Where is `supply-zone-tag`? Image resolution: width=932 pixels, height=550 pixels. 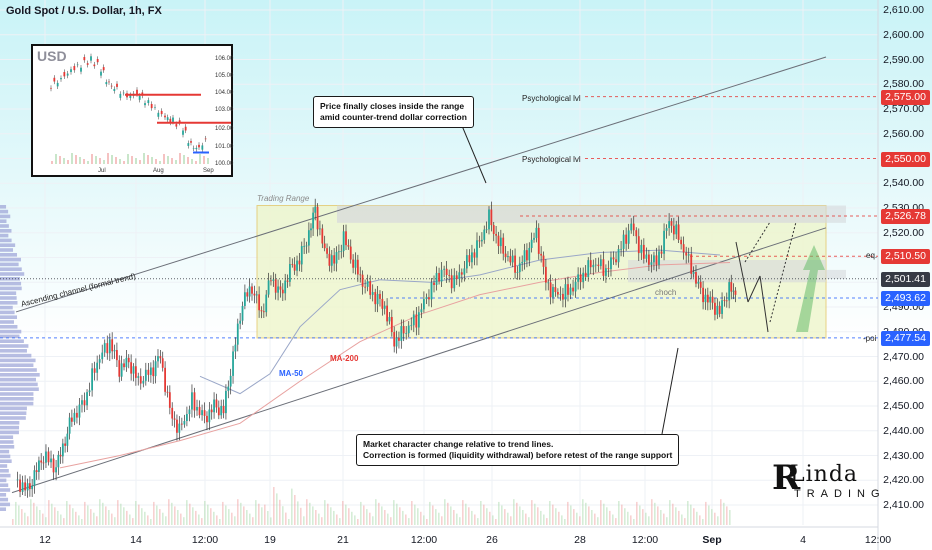
supply-zone-tag is located at coordinates (836, 214).